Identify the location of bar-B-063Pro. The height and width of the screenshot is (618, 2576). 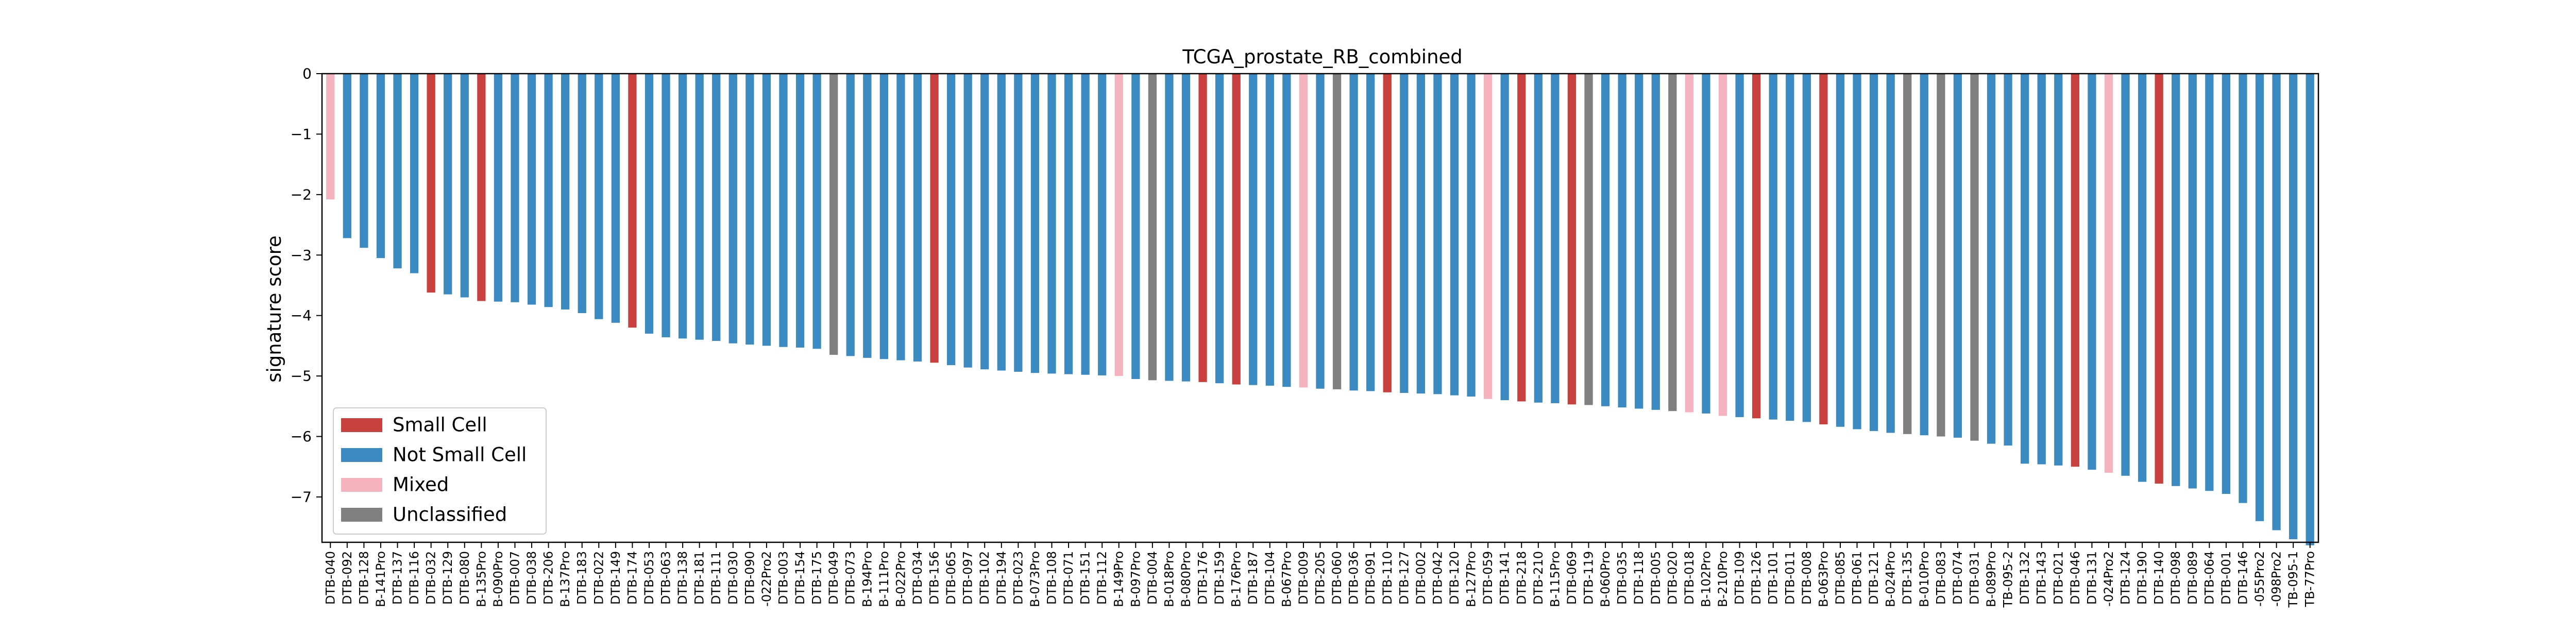
(1823, 249).